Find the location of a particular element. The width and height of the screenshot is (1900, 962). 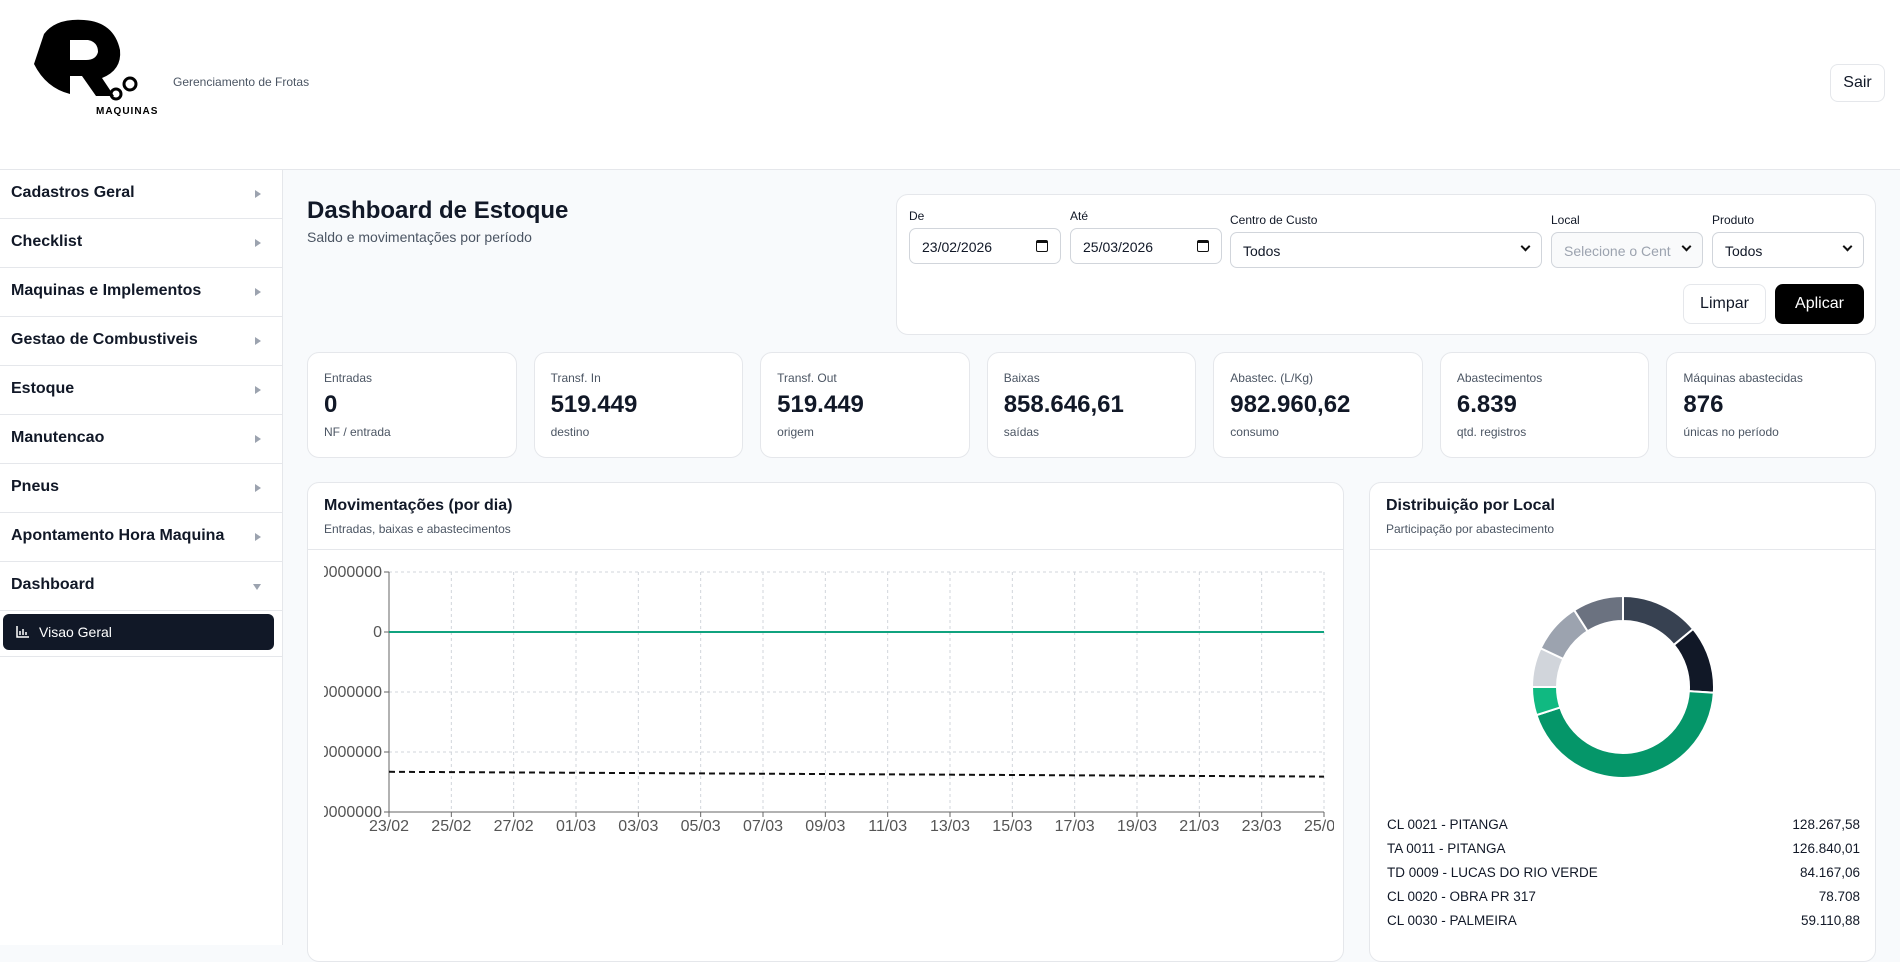

select: Selecione o Cent is located at coordinates (1627, 250).